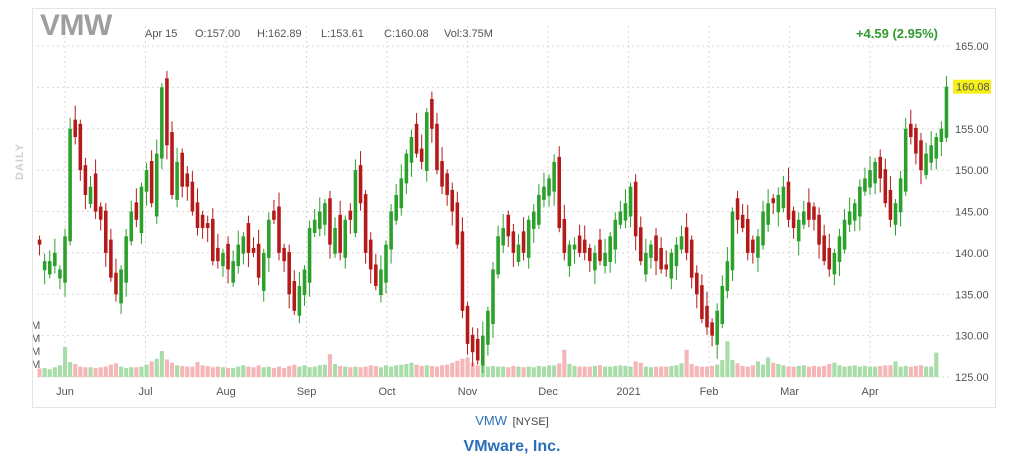  Describe the element at coordinates (20, 161) in the screenshot. I see `period-label: DAILY` at that location.